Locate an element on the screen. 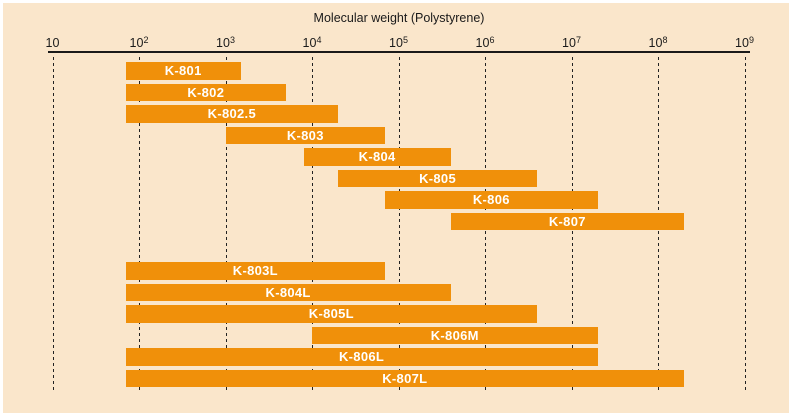 The width and height of the screenshot is (791, 416). x-tick-label-105: 10⁵ is located at coordinates (398, 43).